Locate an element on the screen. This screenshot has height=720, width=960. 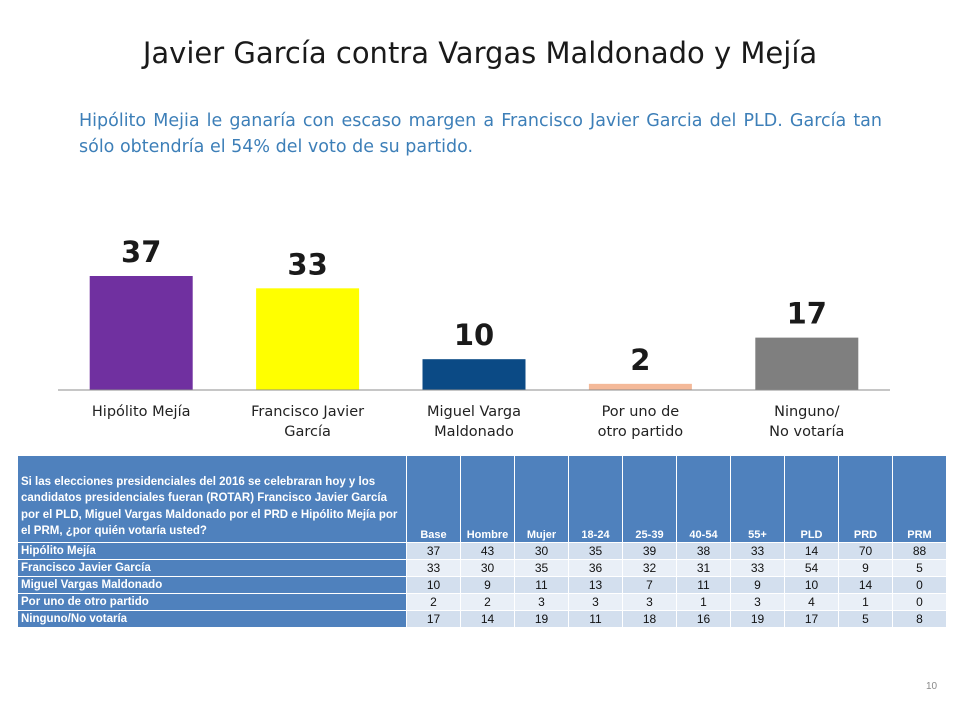
category-label: García is located at coordinates (307, 432).